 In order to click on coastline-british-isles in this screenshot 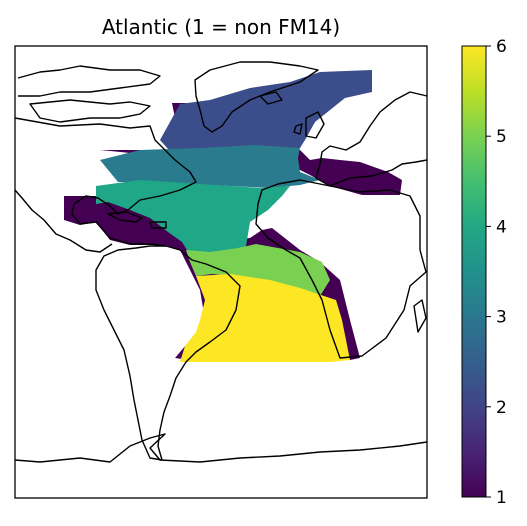, I will do `click(309, 125)`.